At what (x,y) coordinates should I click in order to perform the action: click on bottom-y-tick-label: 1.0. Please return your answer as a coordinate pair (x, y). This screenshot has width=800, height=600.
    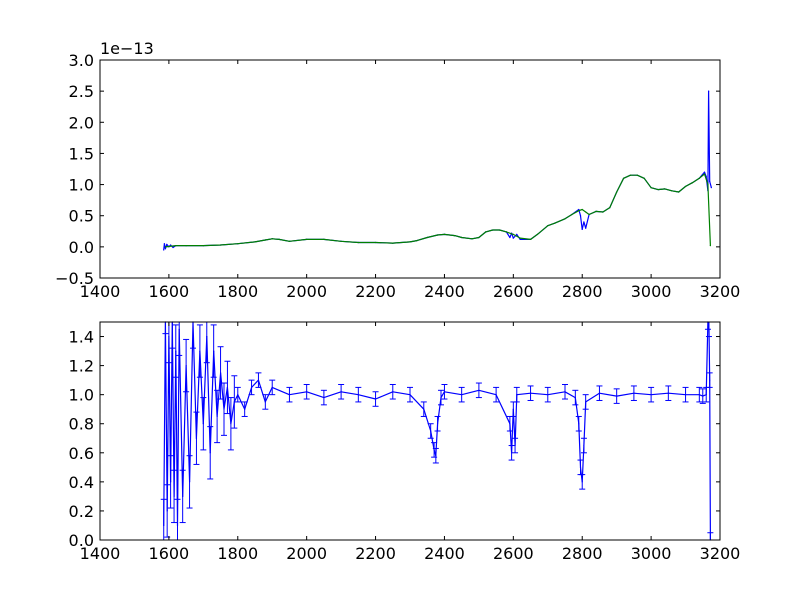
    Looking at the image, I should click on (81, 395).